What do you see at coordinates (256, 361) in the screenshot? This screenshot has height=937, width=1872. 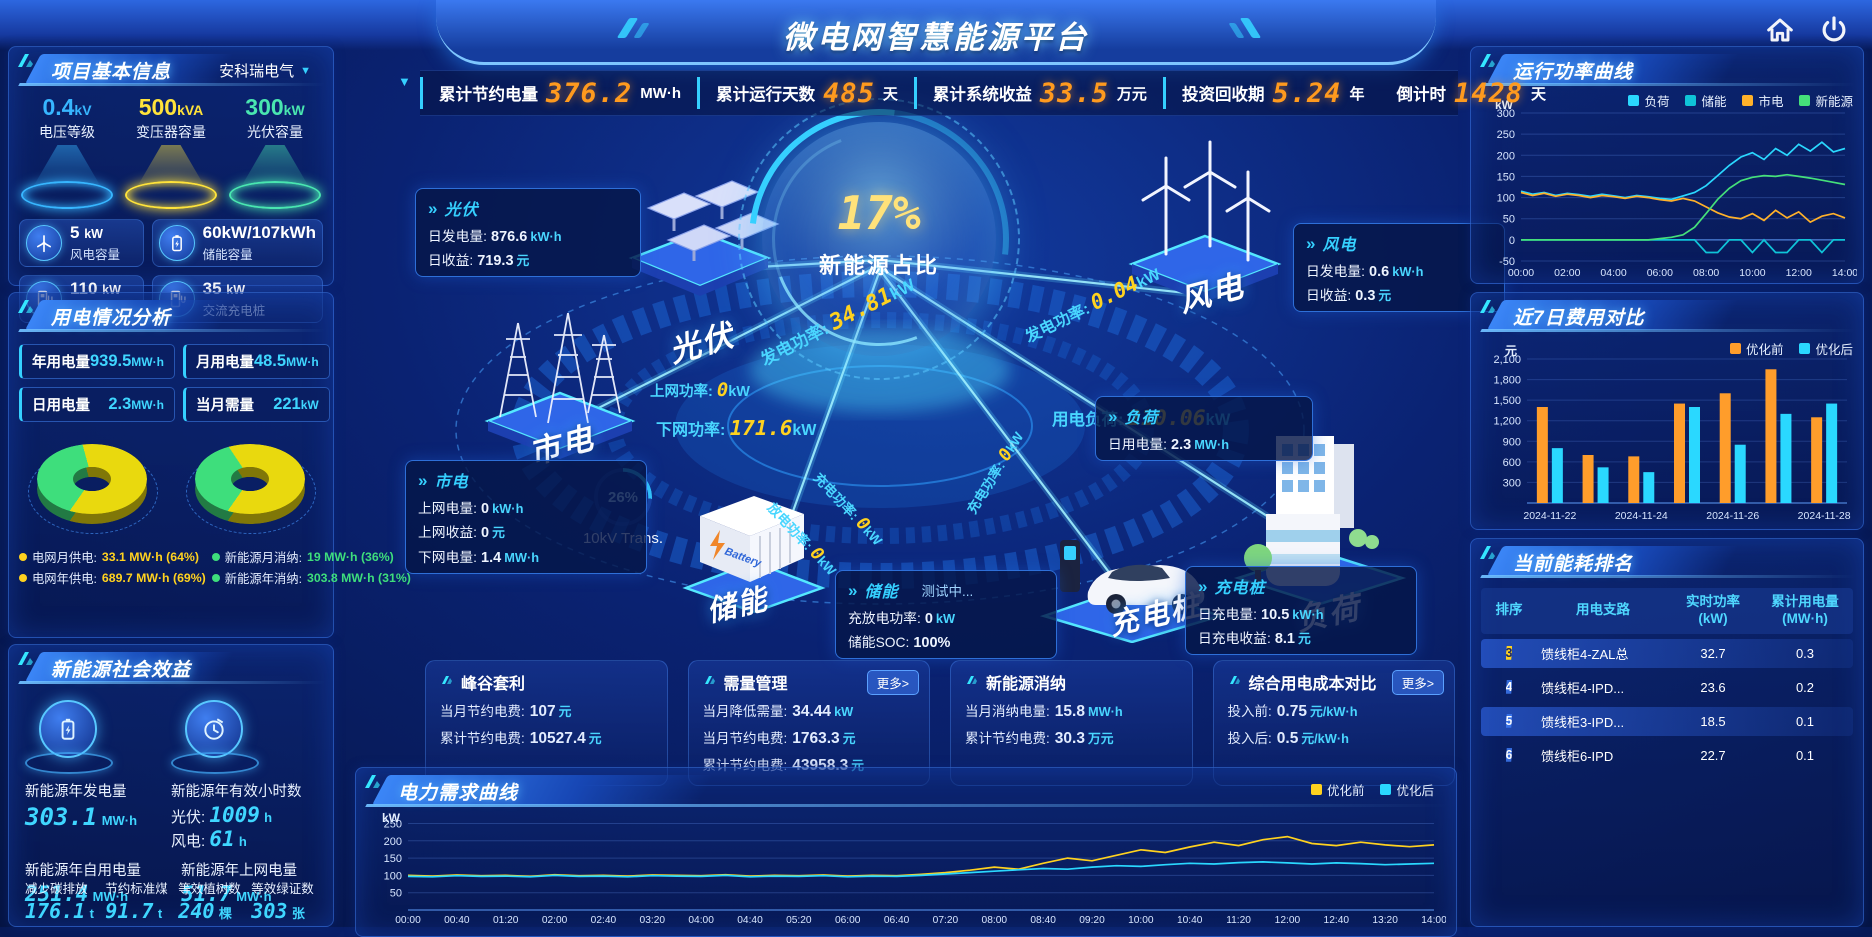 I see `usage-stat-1: 月用电量 48.5MW·h` at bounding box center [256, 361].